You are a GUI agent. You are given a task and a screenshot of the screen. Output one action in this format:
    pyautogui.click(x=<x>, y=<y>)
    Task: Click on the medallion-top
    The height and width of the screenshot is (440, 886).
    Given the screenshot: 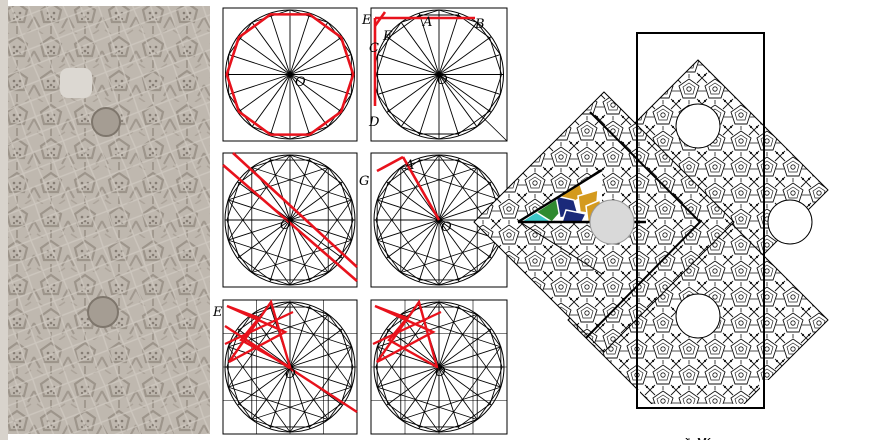 What is the action you would take?
    pyautogui.click(x=698, y=126)
    